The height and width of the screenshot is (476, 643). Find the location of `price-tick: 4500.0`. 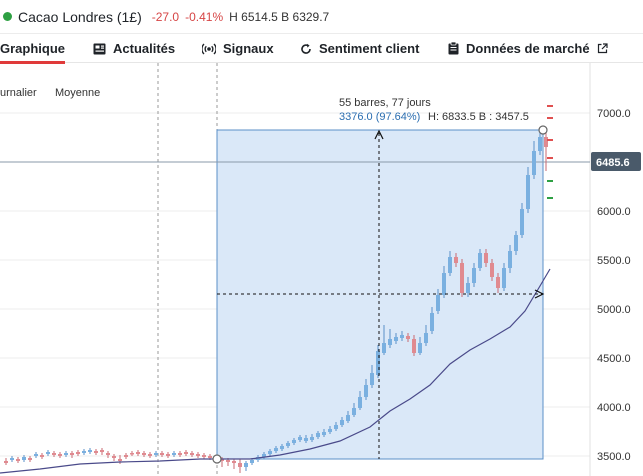

price-tick: 4500.0 is located at coordinates (614, 359).